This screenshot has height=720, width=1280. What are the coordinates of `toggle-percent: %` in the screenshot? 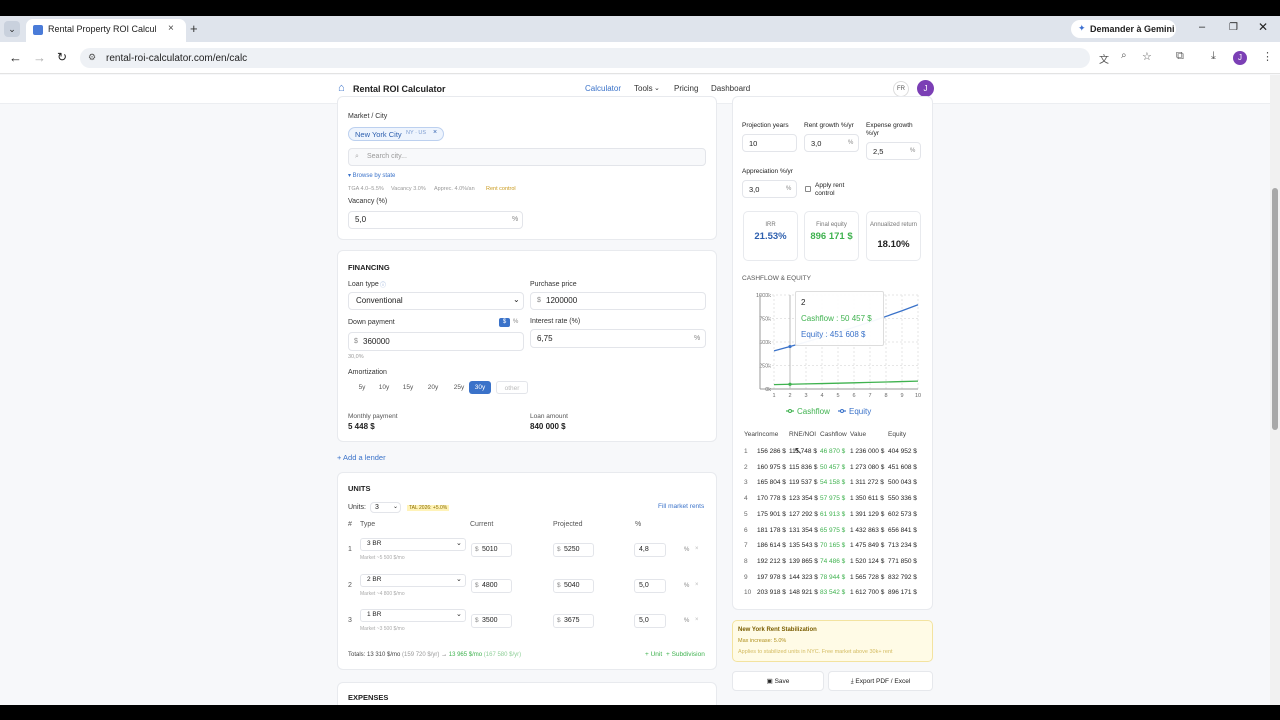 It's located at (516, 322).